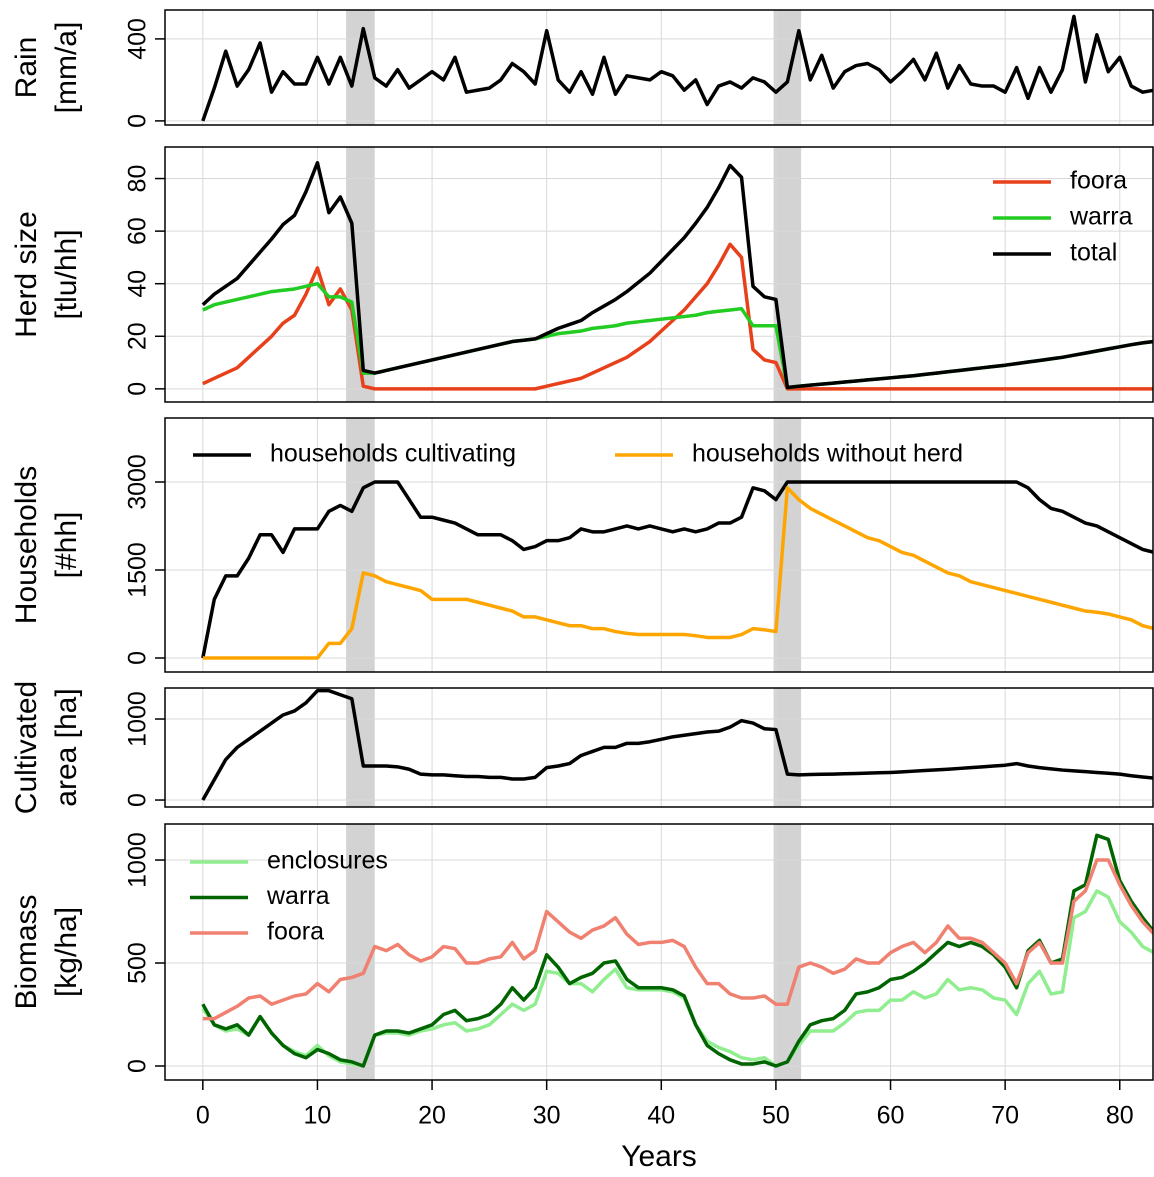 Image resolution: width=1154 pixels, height=1177 pixels. What do you see at coordinates (26, 747) in the screenshot?
I see `y-axis-label: Cultivated` at bounding box center [26, 747].